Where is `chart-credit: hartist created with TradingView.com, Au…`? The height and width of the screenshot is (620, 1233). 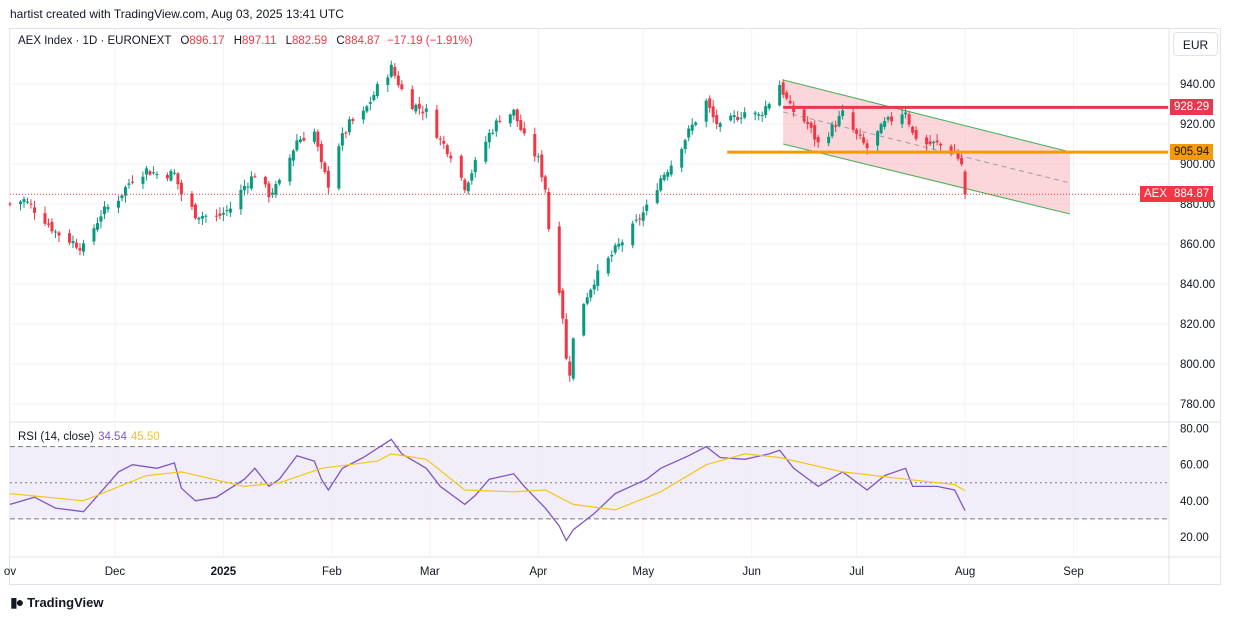 chart-credit: hartist created with TradingView.com, Au… is located at coordinates (177, 14).